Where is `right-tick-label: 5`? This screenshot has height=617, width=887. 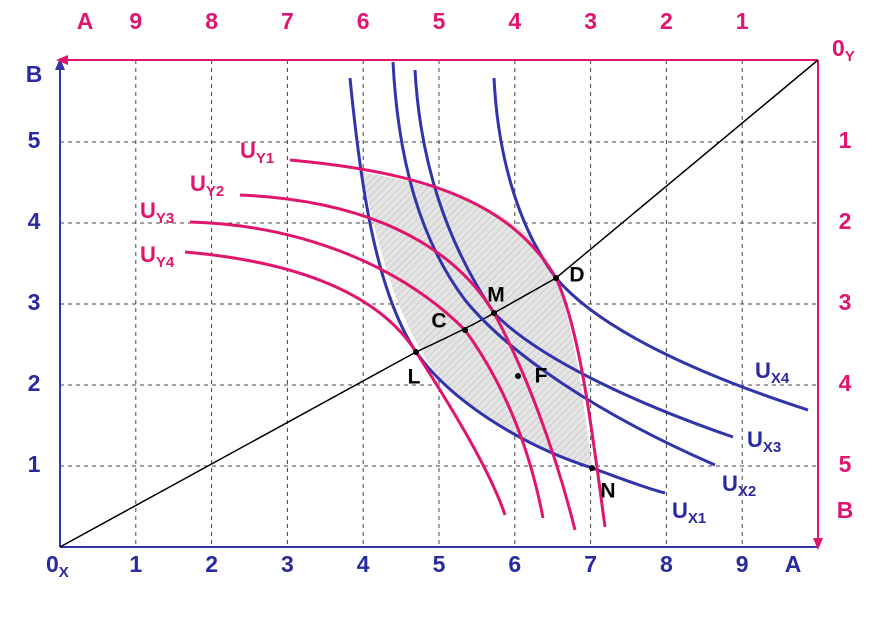
right-tick-label: 5 is located at coordinates (845, 464).